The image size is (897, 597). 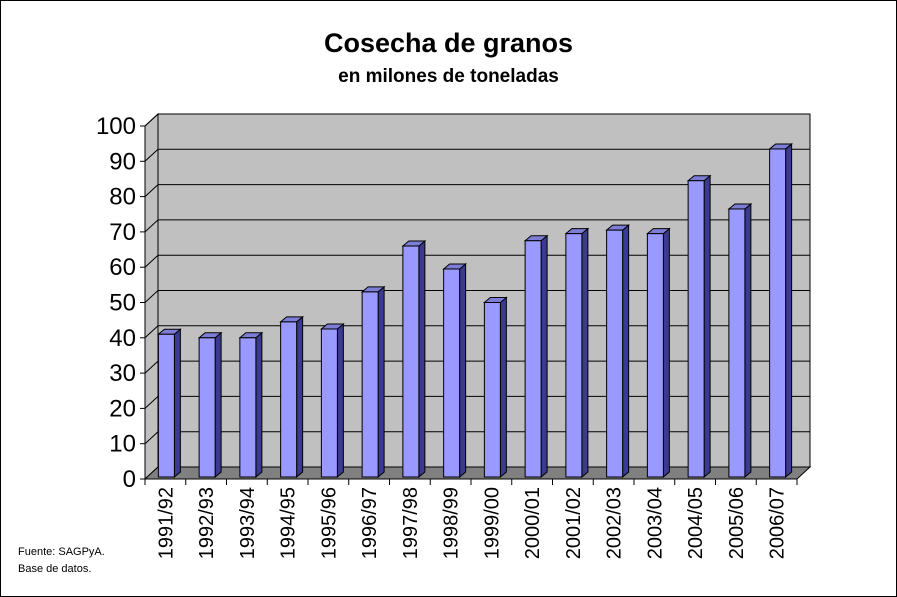 What do you see at coordinates (615, 523) in the screenshot?
I see `x-tick-label: 2002/03` at bounding box center [615, 523].